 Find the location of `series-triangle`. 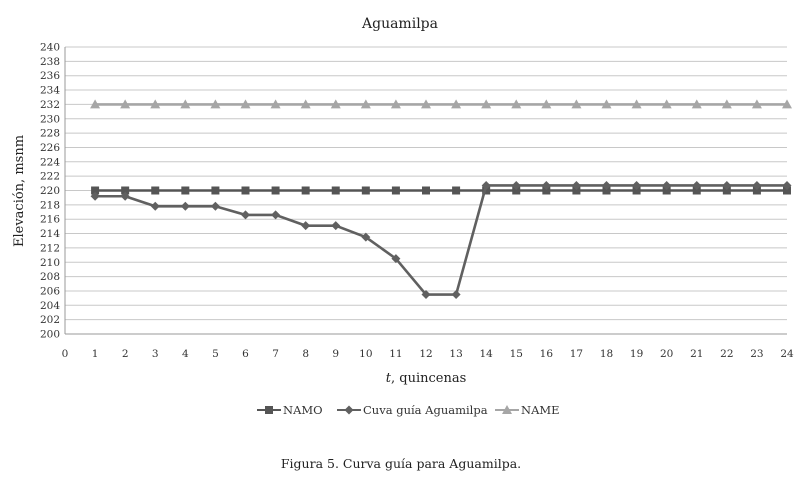

series-triangle is located at coordinates (441, 104).